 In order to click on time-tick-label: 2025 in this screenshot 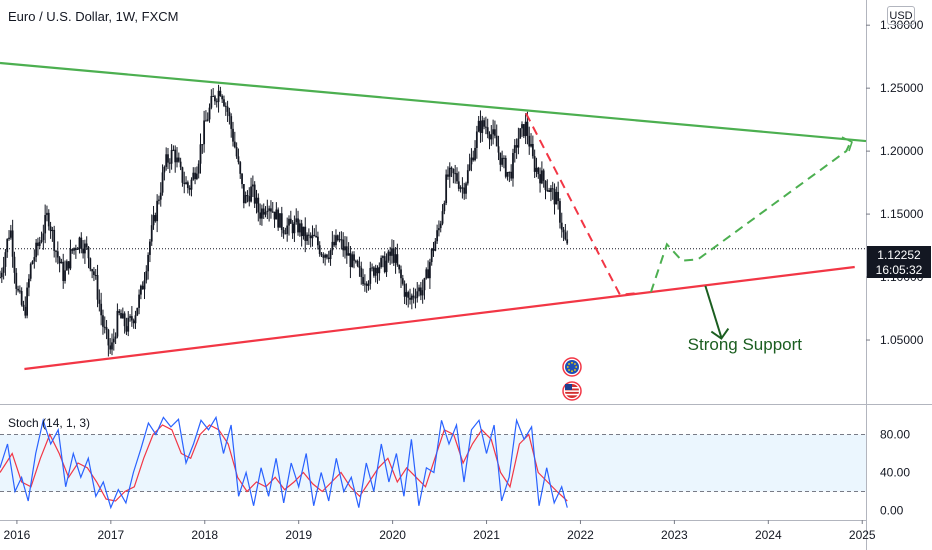, I will do `click(862, 535)`.